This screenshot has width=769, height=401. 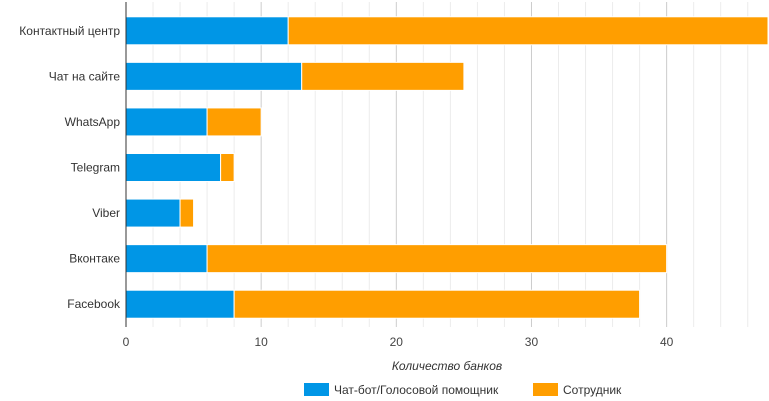 I want to click on legend-swatch-employee, so click(x=545, y=389).